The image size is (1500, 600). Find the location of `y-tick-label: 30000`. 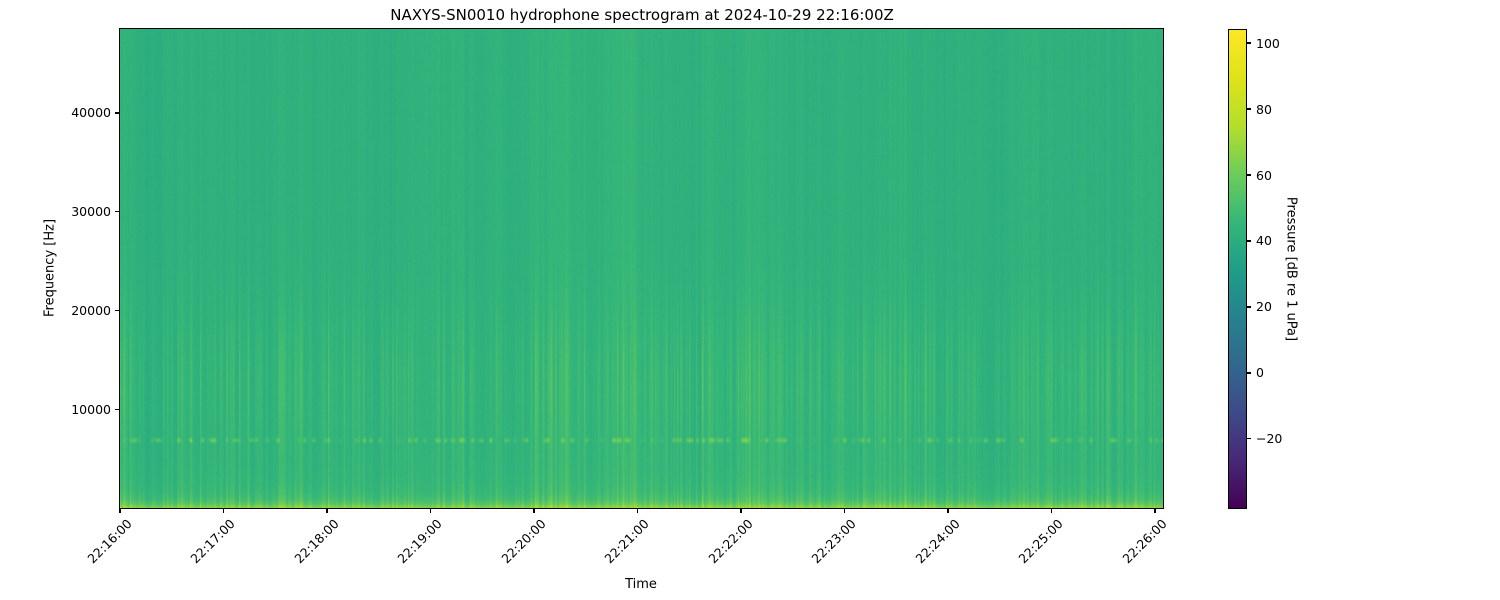

y-tick-label: 30000 is located at coordinates (91, 212).